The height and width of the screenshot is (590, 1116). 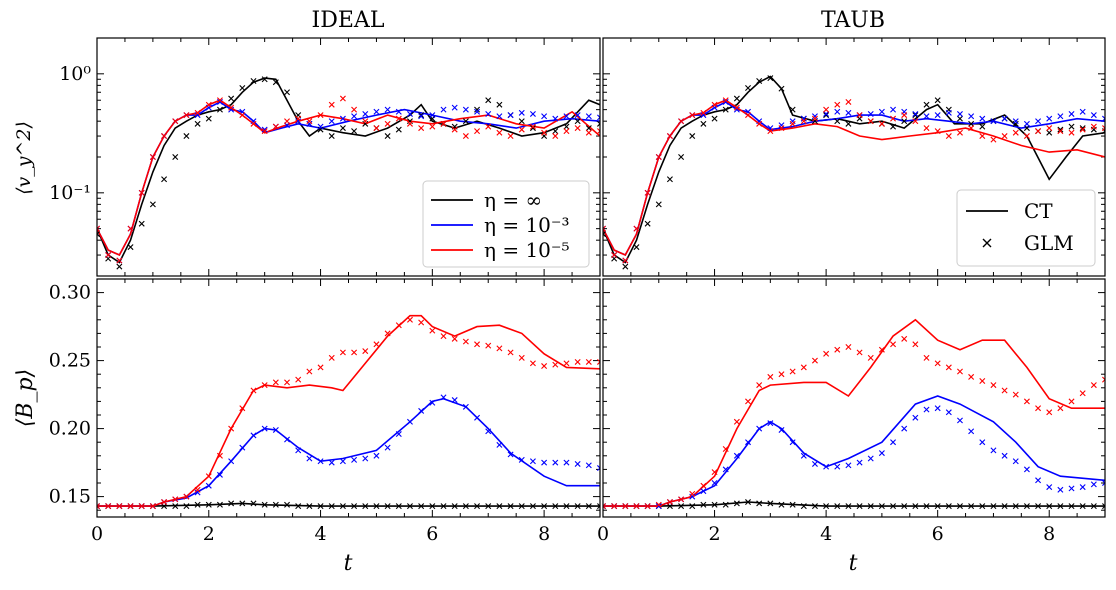 What do you see at coordinates (854, 172) in the screenshot?
I see `taub_top-data` at bounding box center [854, 172].